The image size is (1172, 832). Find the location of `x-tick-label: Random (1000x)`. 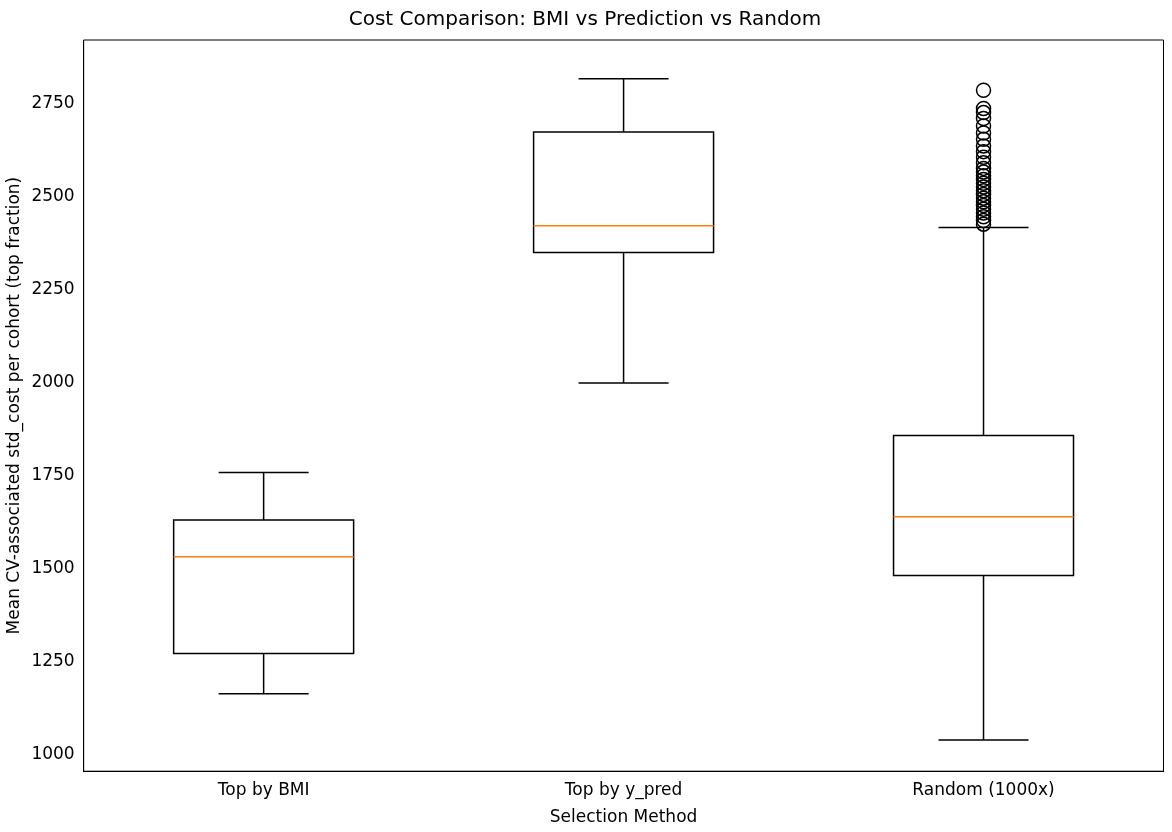

x-tick-label: Random (1000x) is located at coordinates (983, 788).